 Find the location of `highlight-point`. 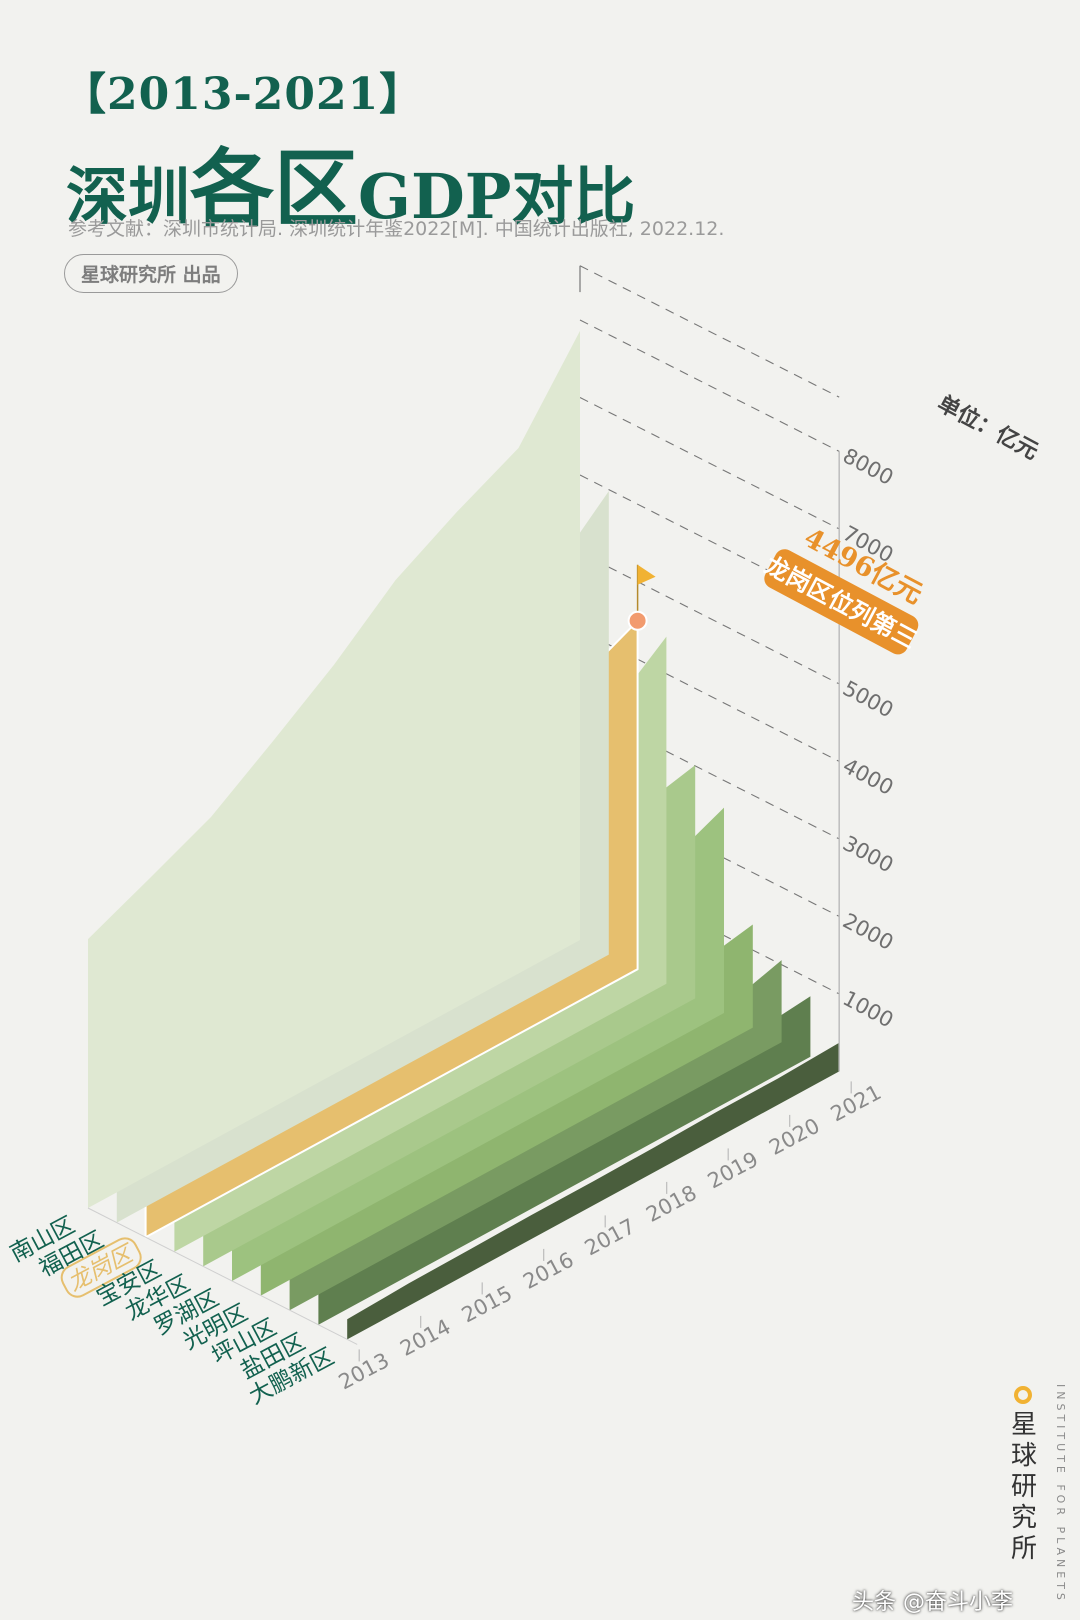

highlight-point is located at coordinates (637, 620).